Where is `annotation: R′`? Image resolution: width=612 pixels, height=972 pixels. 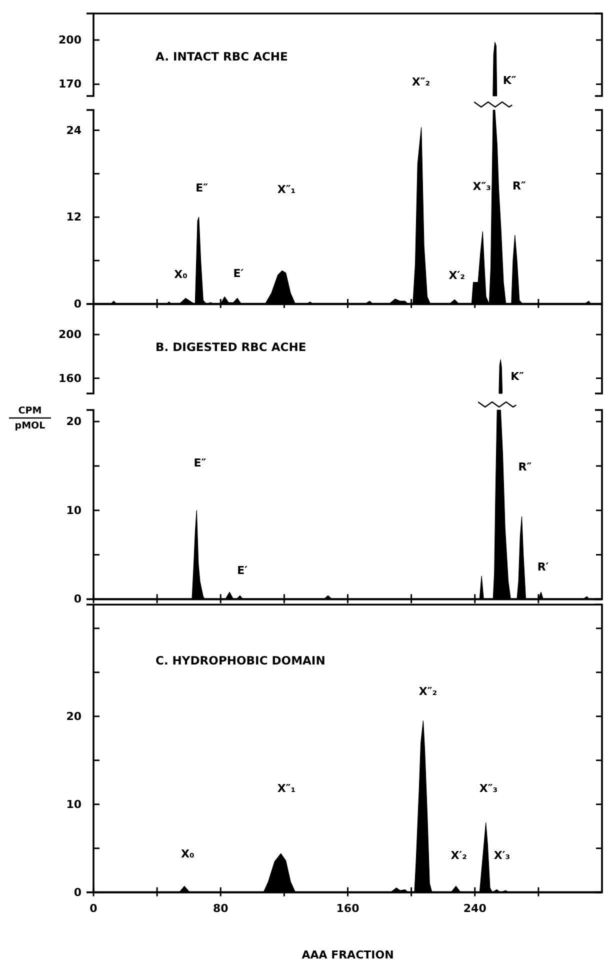
annotation: R′ is located at coordinates (543, 567).